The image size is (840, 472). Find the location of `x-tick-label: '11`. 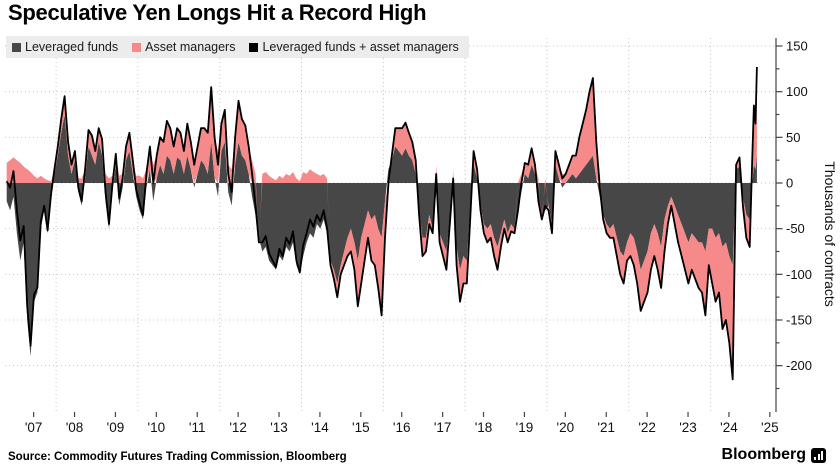

x-tick-label: '11 is located at coordinates (197, 427).